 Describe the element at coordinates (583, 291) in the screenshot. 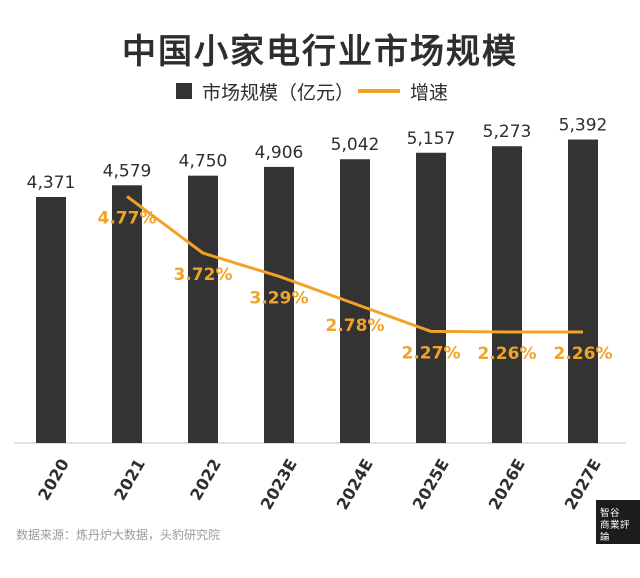

I see `bar-2027E` at that location.